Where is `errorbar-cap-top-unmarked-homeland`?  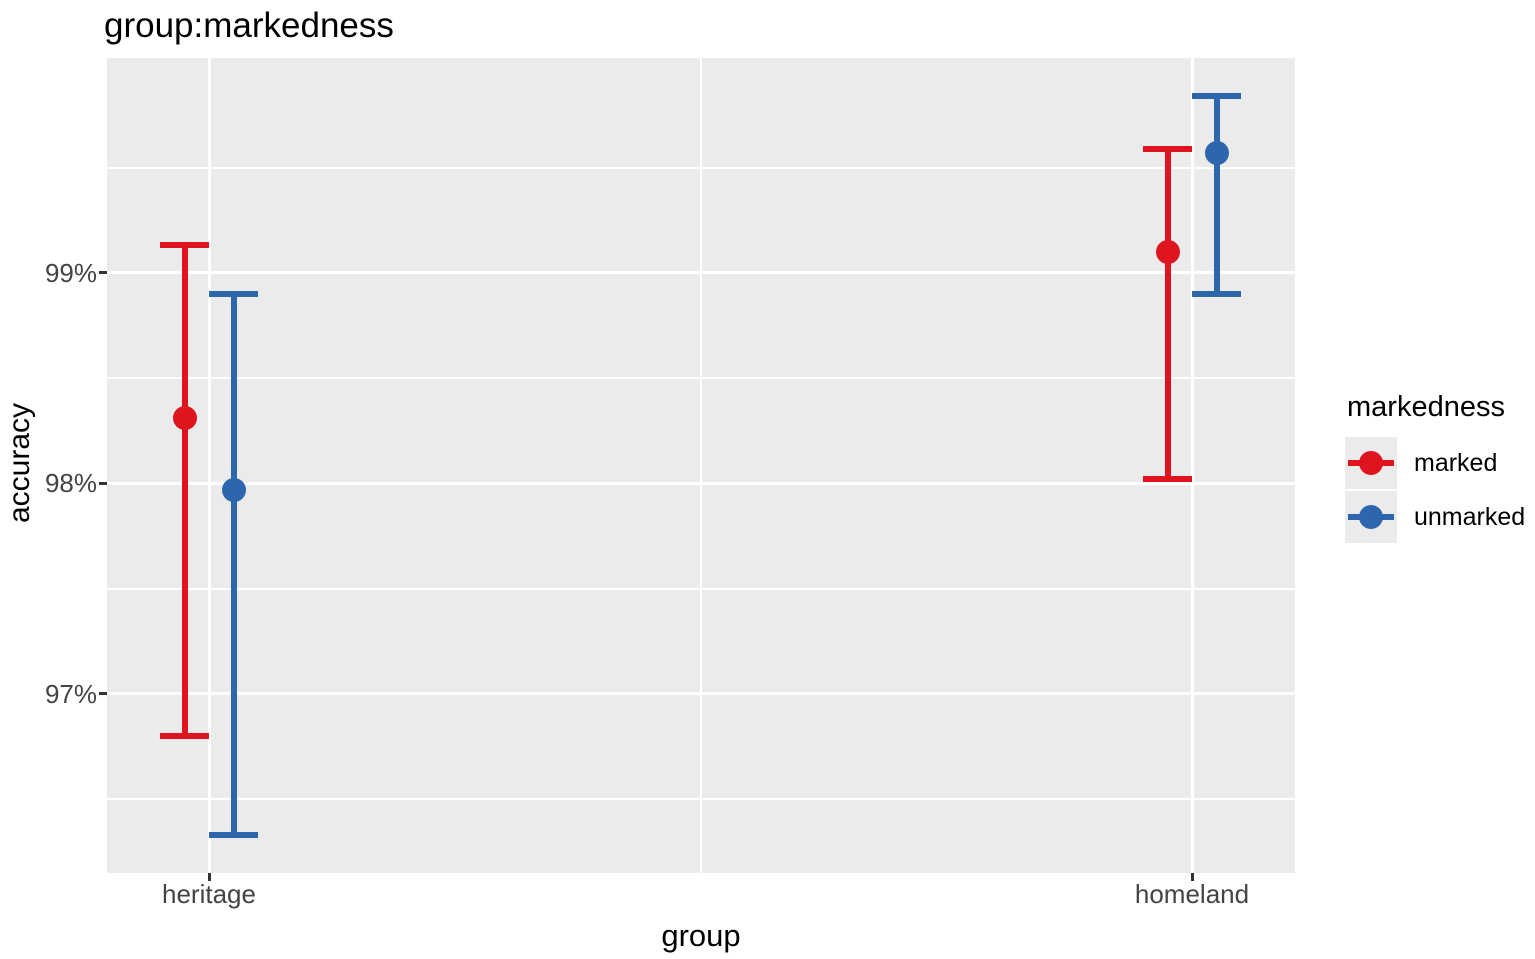 errorbar-cap-top-unmarked-homeland is located at coordinates (1216, 95).